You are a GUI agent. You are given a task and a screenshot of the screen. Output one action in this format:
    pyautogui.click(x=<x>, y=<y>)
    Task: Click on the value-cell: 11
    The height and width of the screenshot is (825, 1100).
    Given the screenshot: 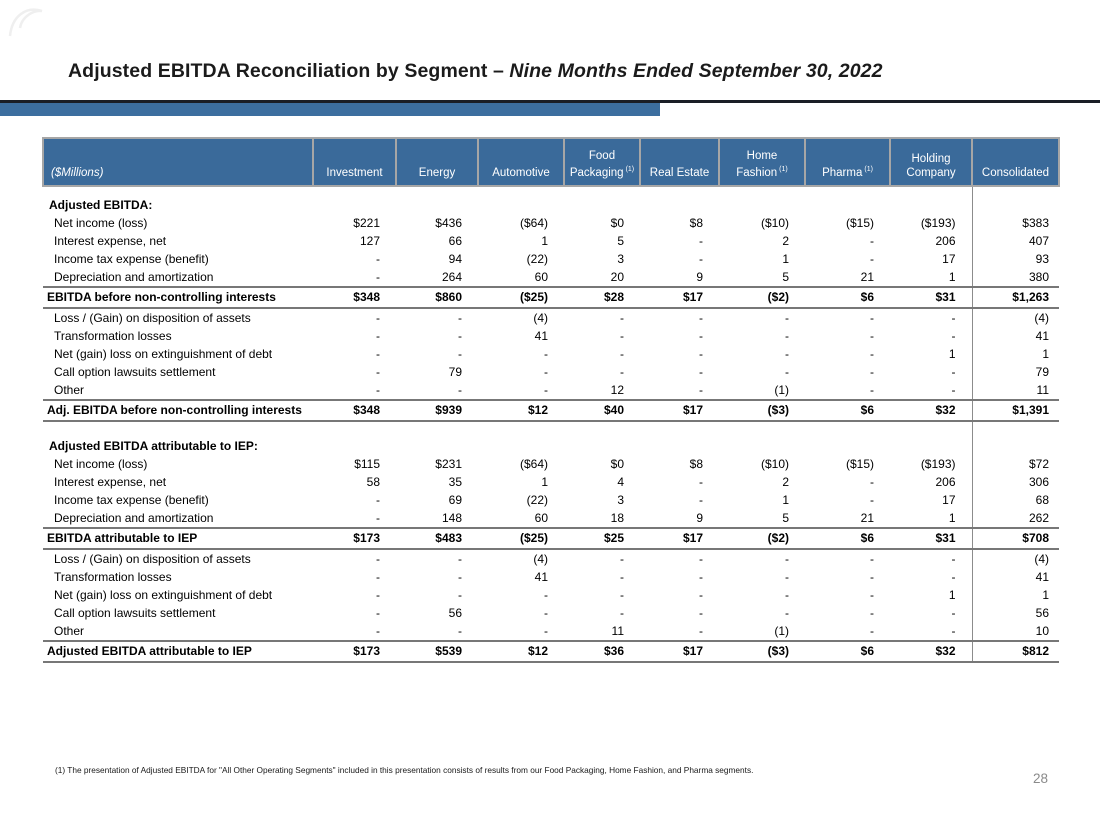 What is the action you would take?
    pyautogui.click(x=617, y=631)
    